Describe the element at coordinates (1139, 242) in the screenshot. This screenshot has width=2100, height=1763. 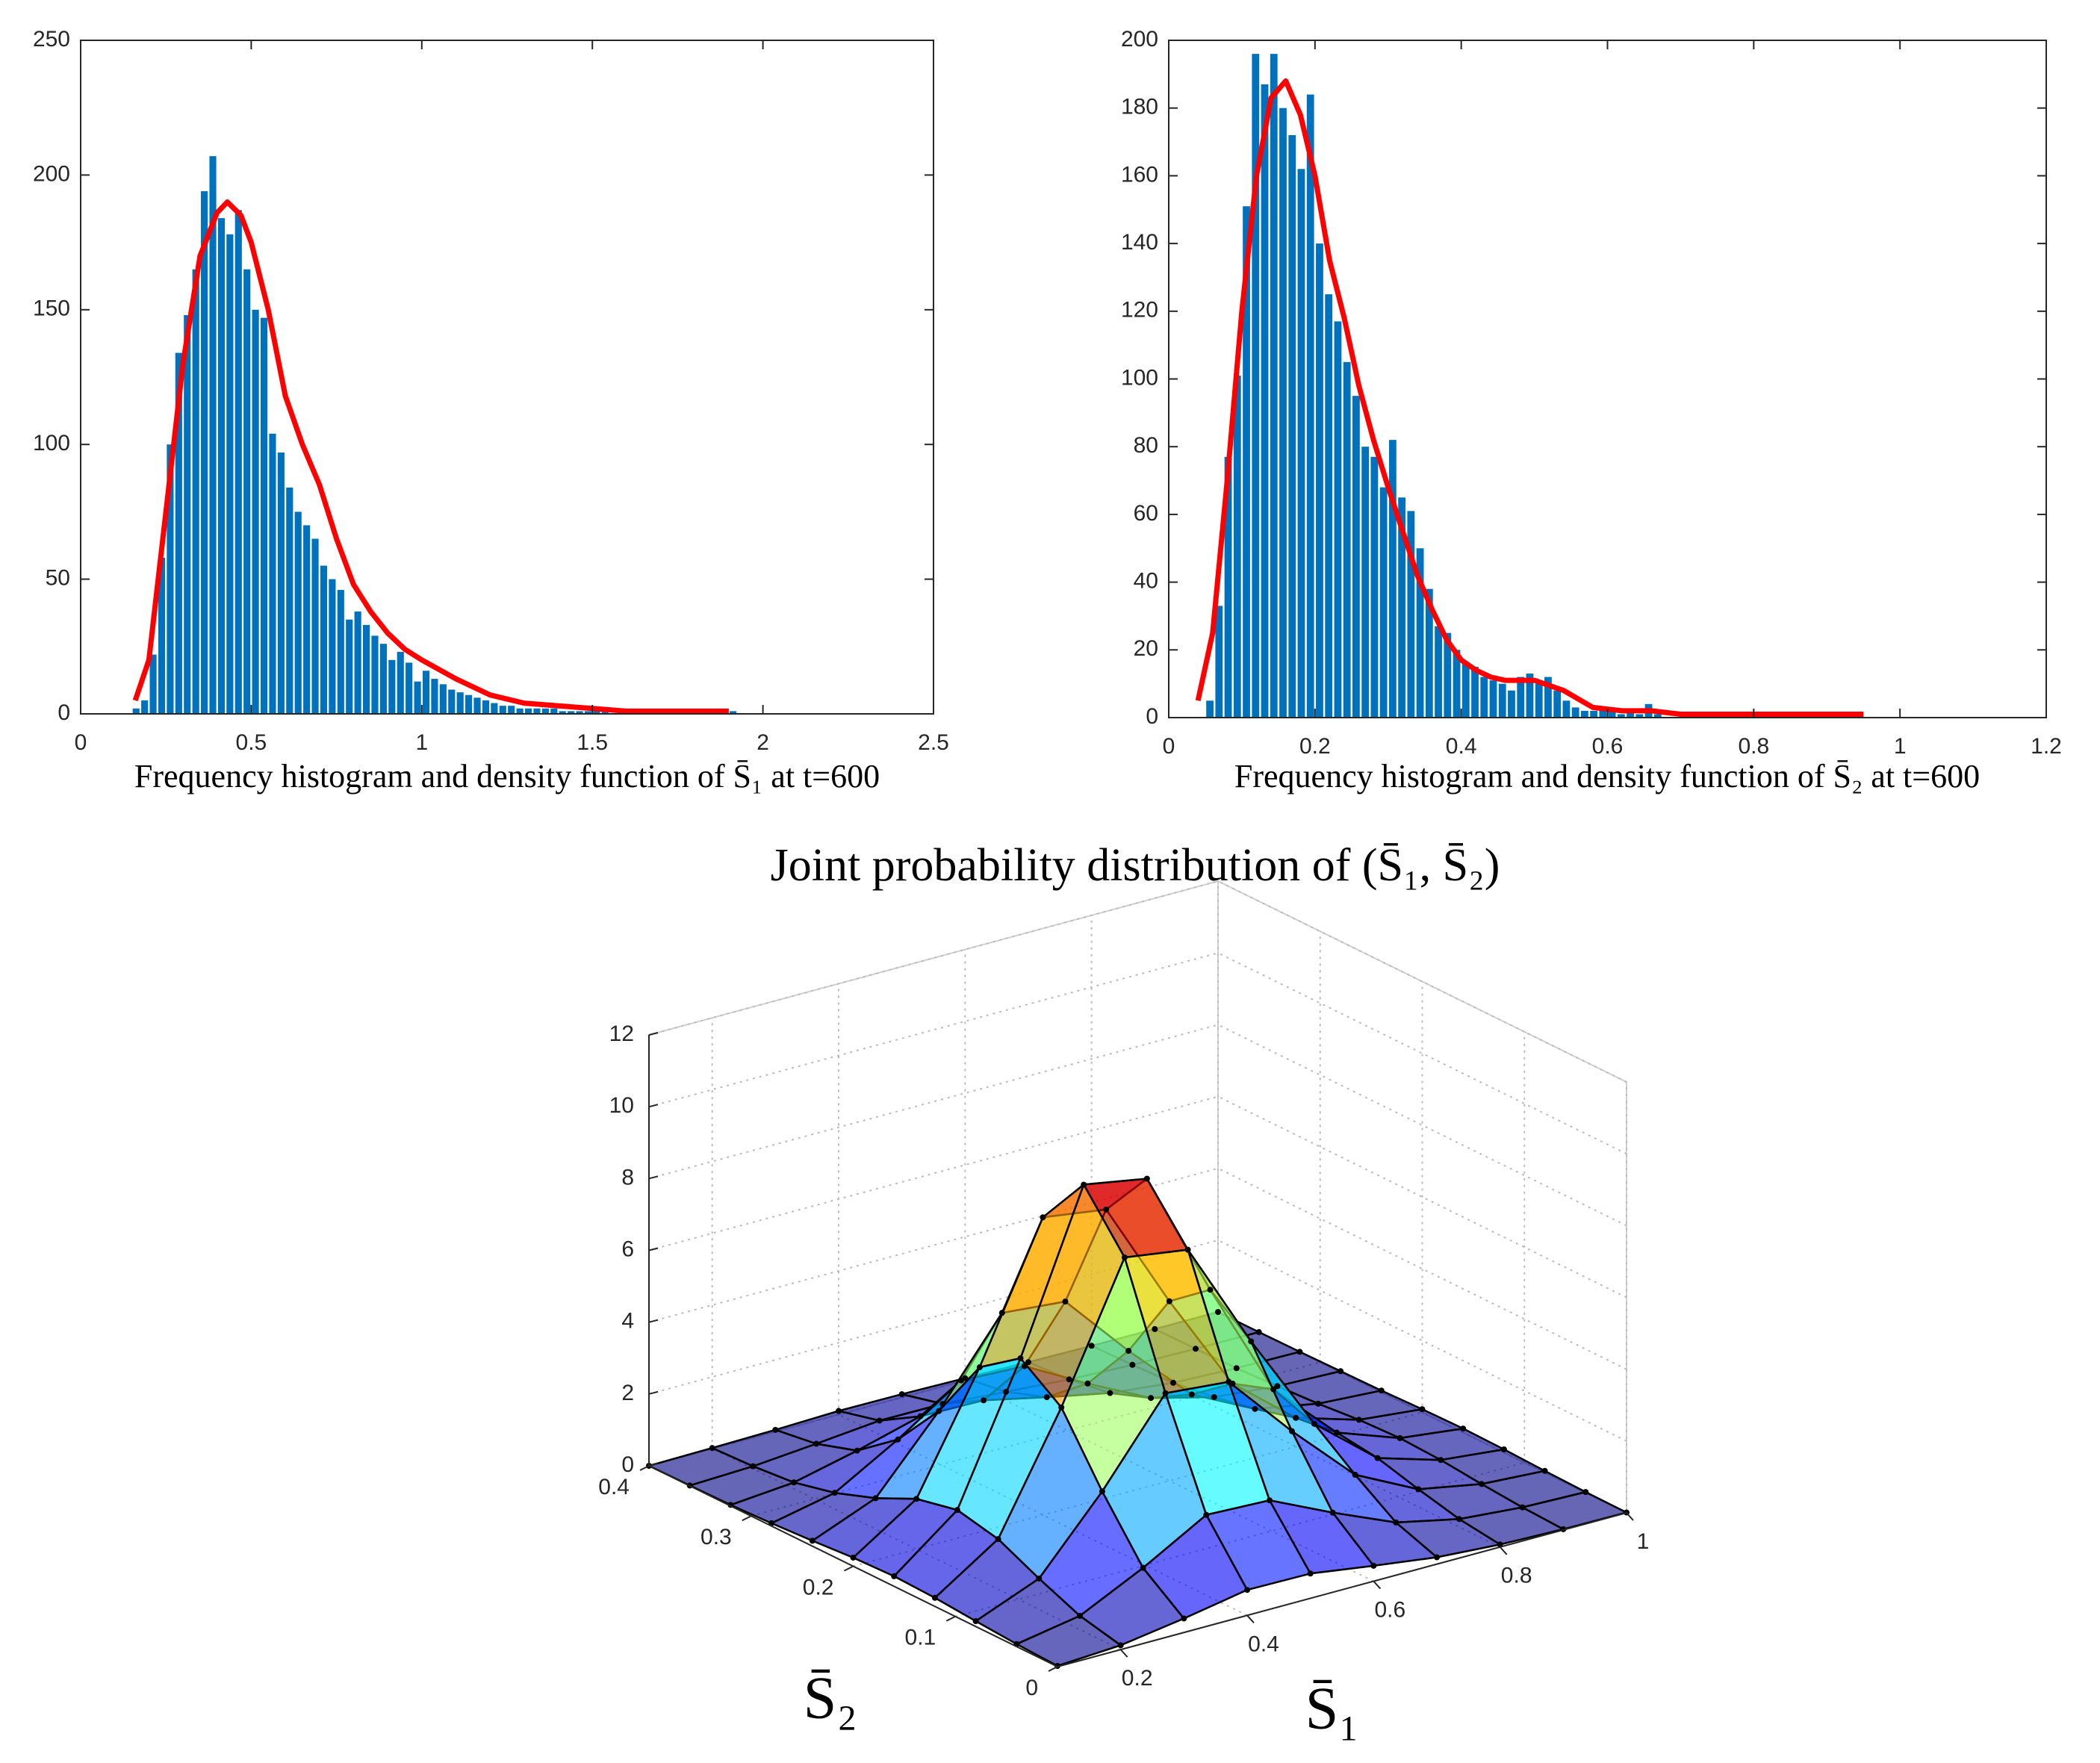
I see `y-tick-label: 140` at that location.